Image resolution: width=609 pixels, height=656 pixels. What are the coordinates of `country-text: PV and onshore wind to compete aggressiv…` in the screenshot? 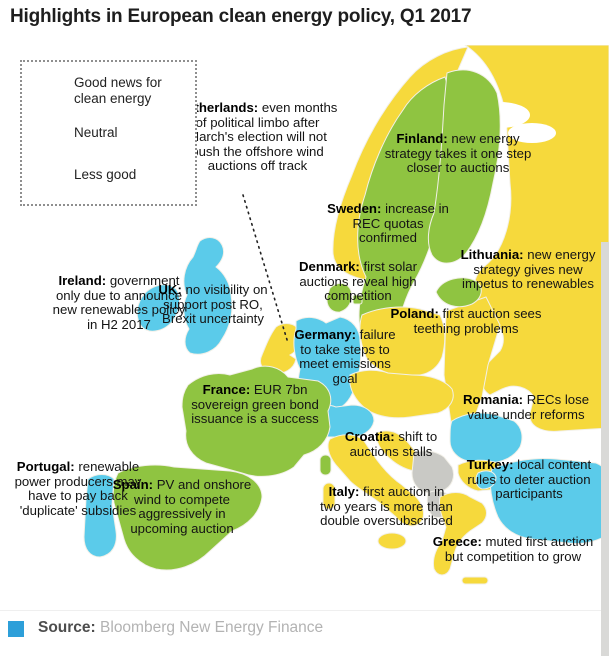 It's located at (191, 506).